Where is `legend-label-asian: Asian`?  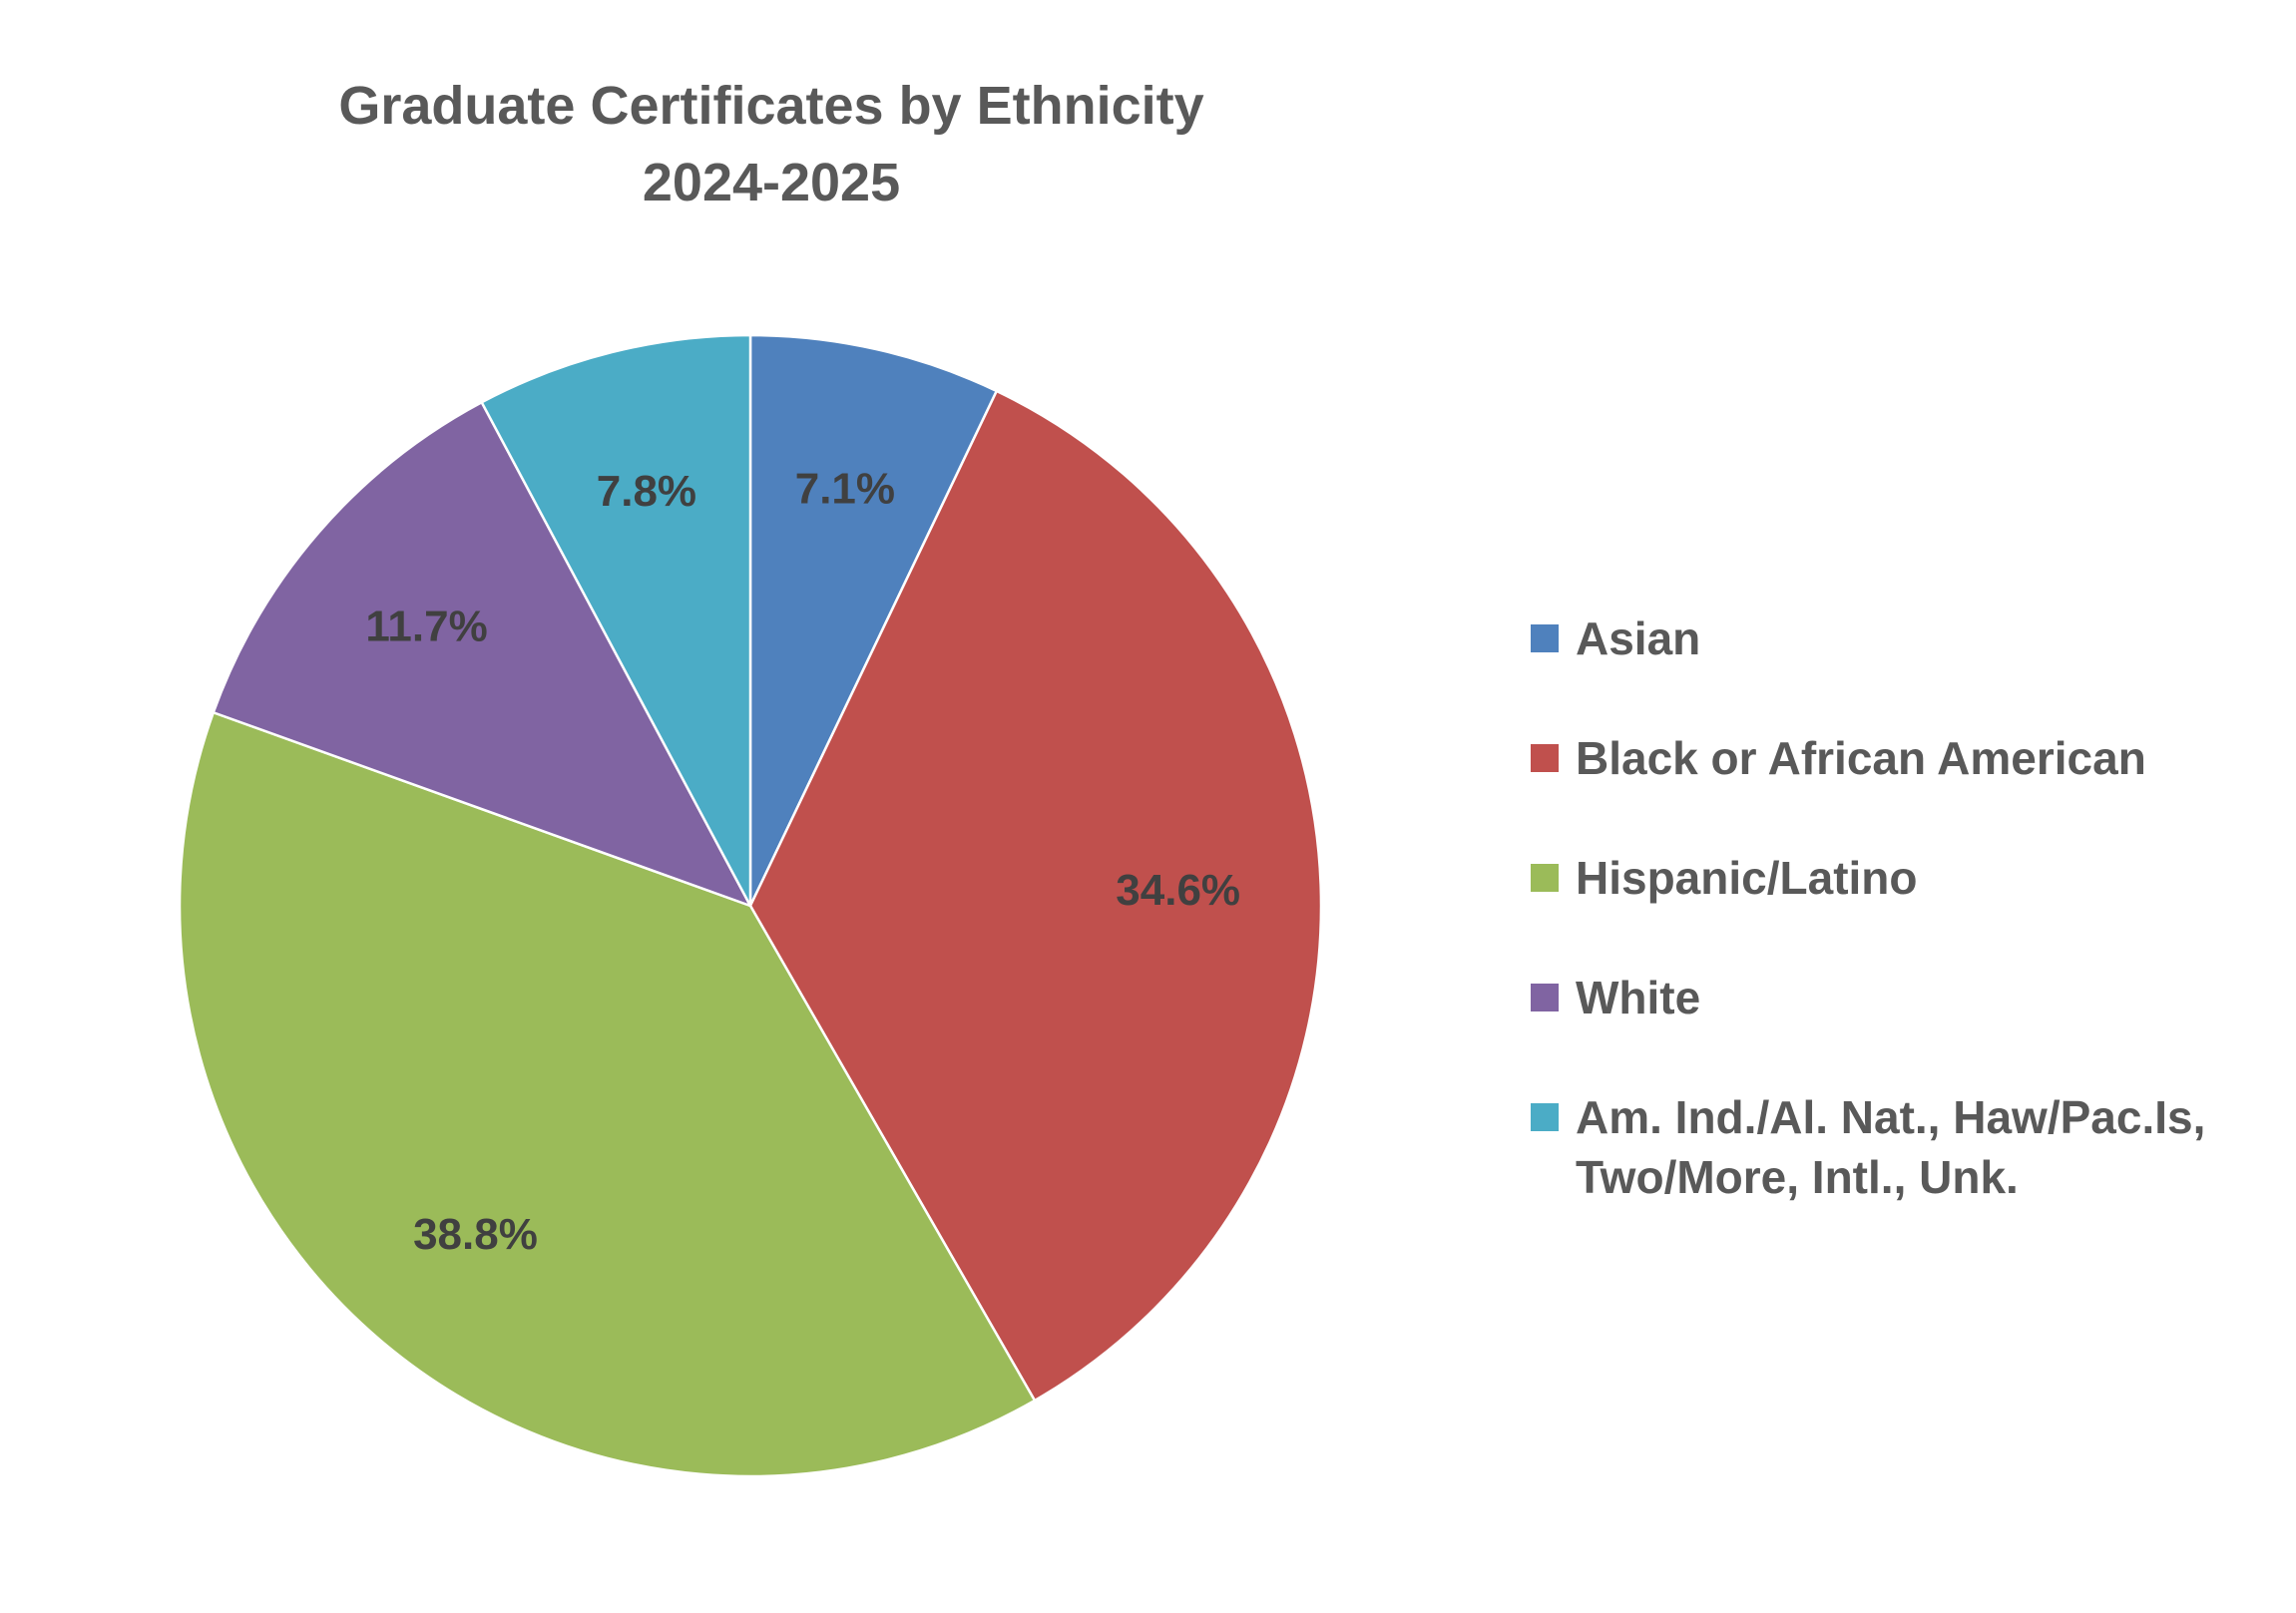 legend-label-asian: Asian is located at coordinates (1638, 638).